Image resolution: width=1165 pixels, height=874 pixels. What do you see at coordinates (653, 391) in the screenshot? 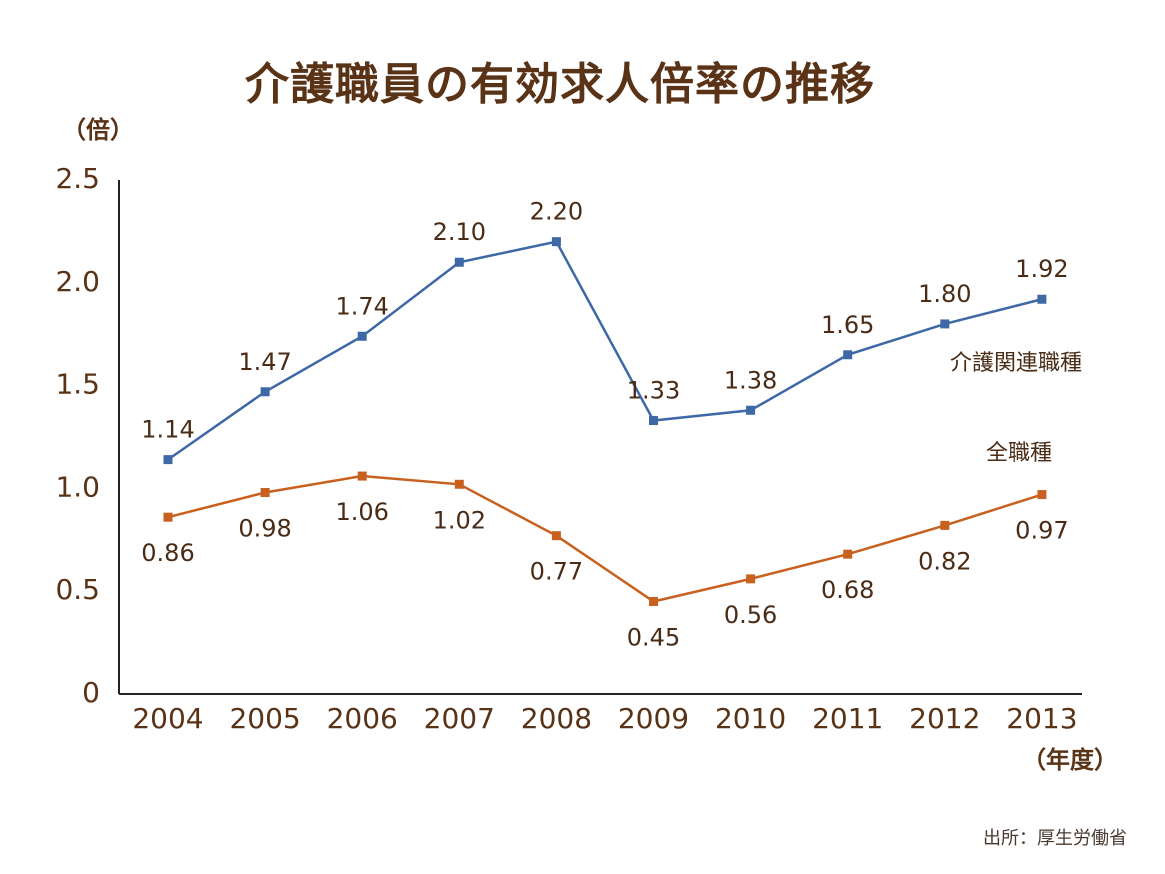
I see `data-label: 1.33` at bounding box center [653, 391].